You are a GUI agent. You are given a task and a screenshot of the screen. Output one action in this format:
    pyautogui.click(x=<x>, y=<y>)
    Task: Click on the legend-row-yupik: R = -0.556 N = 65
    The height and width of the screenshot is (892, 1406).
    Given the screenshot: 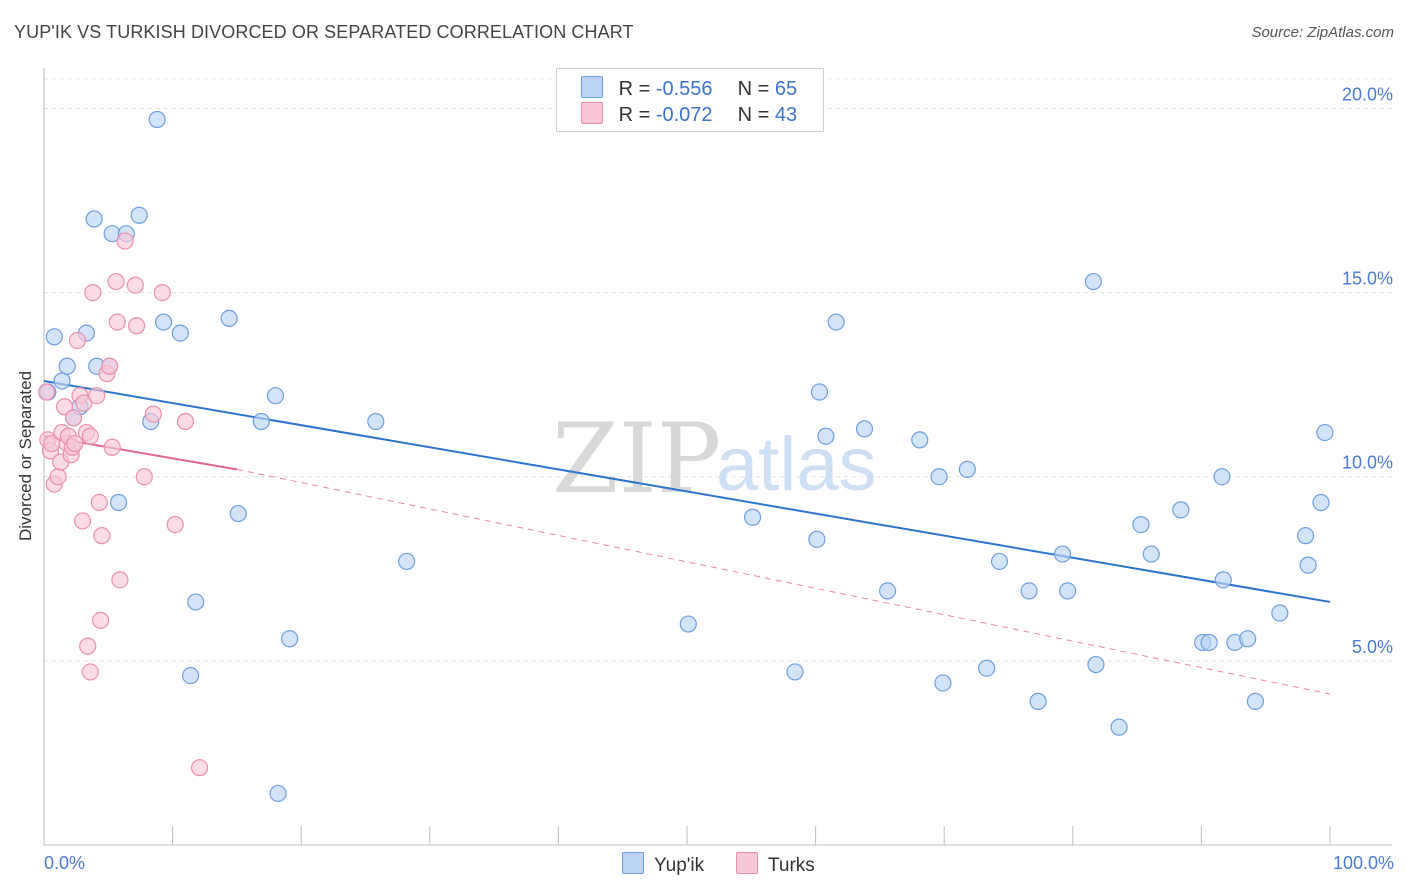 What is the action you would take?
    pyautogui.click(x=689, y=89)
    